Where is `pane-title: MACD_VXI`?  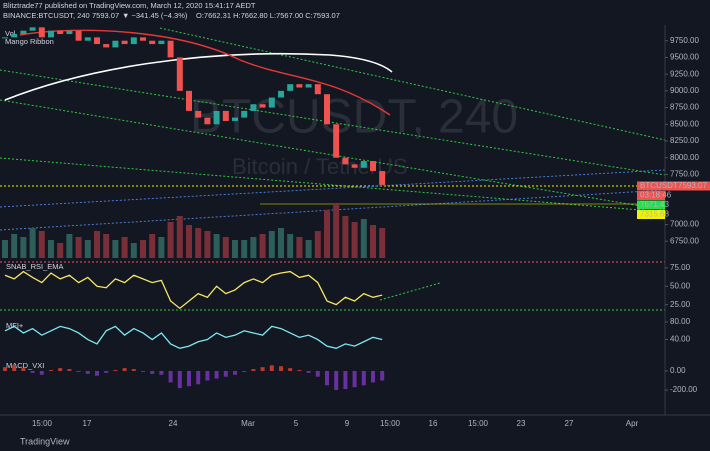
pane-title: MACD_VXI is located at coordinates (25, 365).